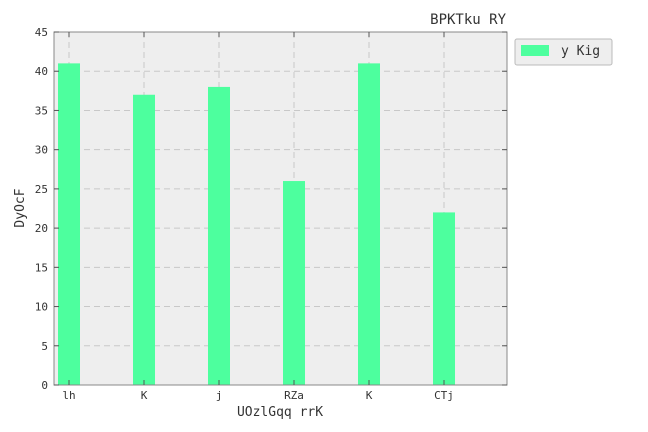 This screenshot has height=432, width=648. I want to click on chart-title: BPKTku RY, so click(468, 20).